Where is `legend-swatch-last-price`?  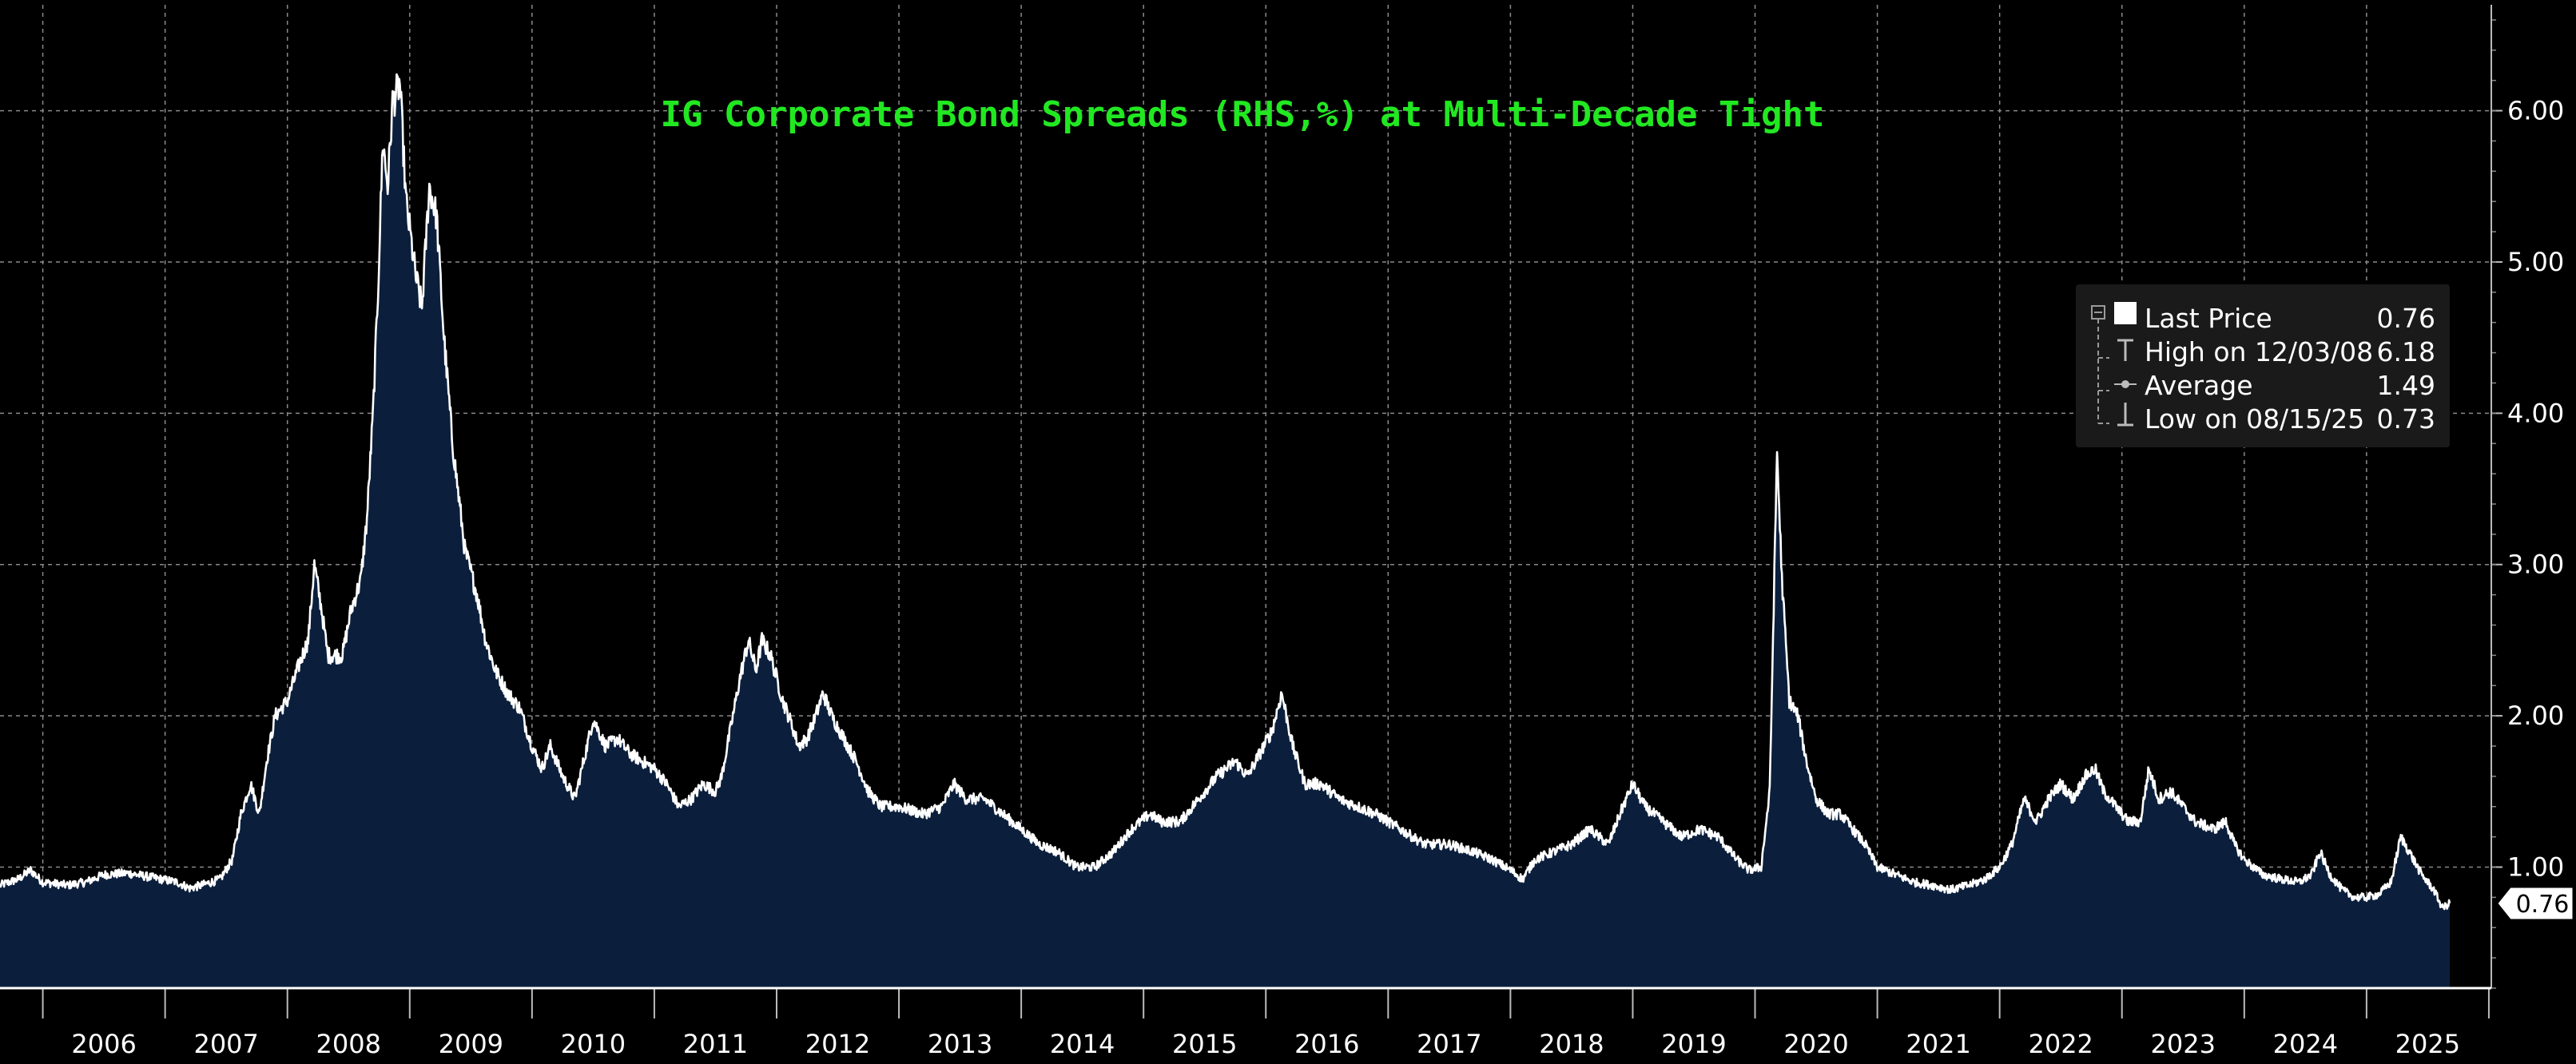
legend-swatch-last-price is located at coordinates (2125, 313).